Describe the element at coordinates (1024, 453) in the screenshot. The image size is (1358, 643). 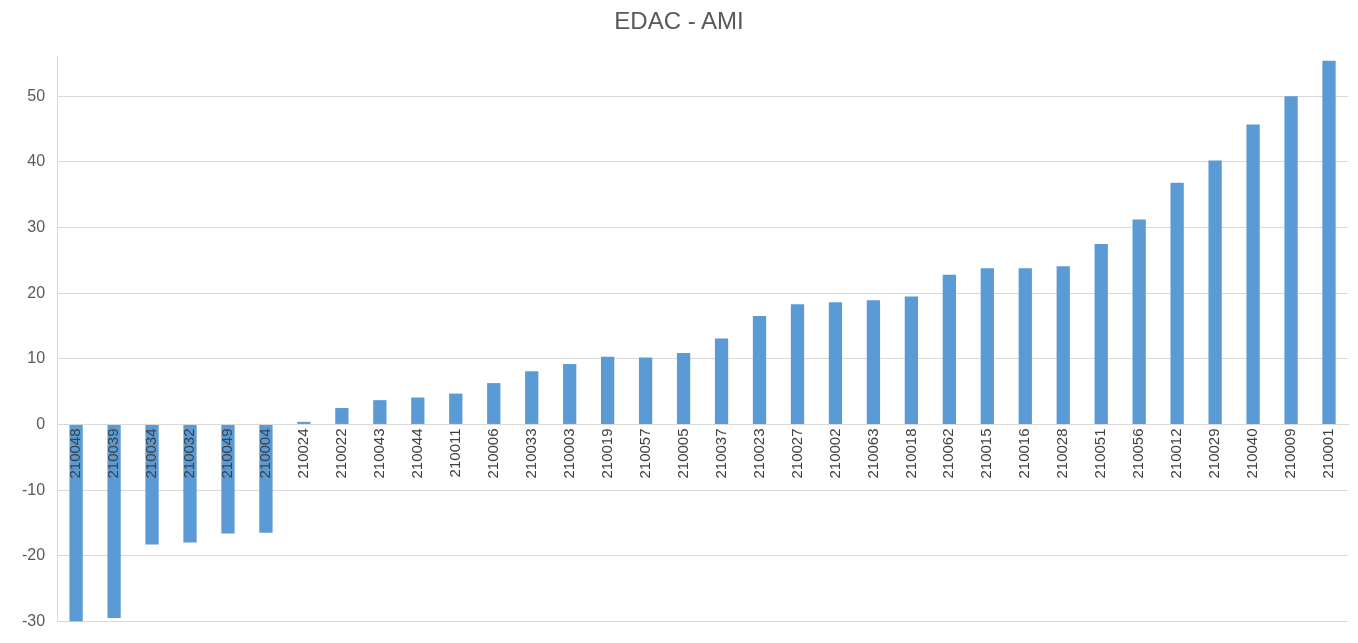
I see `x-tick-label: 210016` at that location.